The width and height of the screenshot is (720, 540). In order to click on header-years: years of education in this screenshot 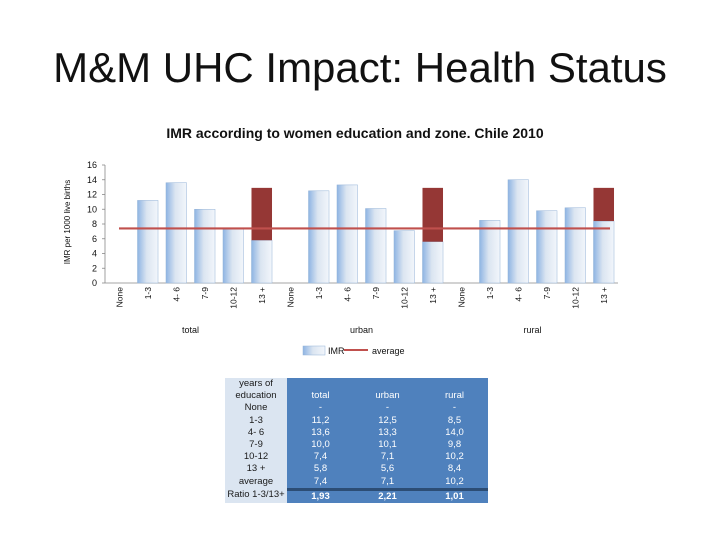, I will do `click(256, 390)`.